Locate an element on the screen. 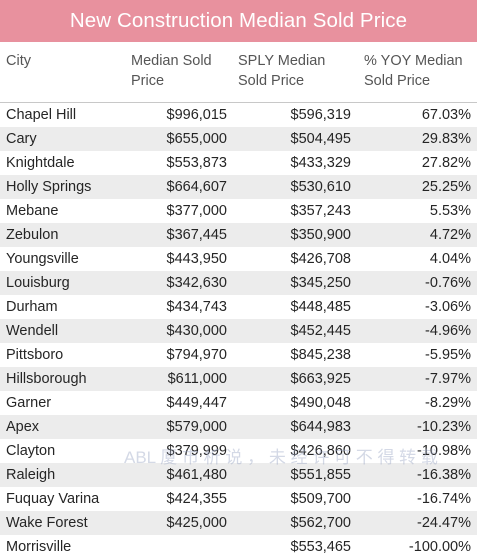  column-header-median-sold-price: Median Sold Price is located at coordinates (171, 71).